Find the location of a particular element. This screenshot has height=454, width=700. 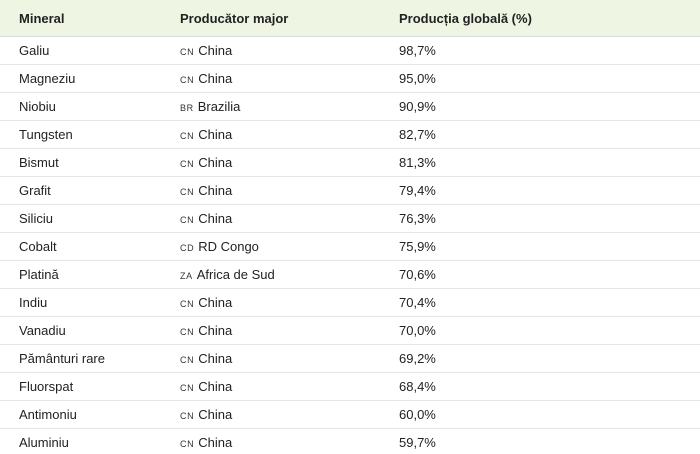

cell-share: 68,4% is located at coordinates (549, 386).